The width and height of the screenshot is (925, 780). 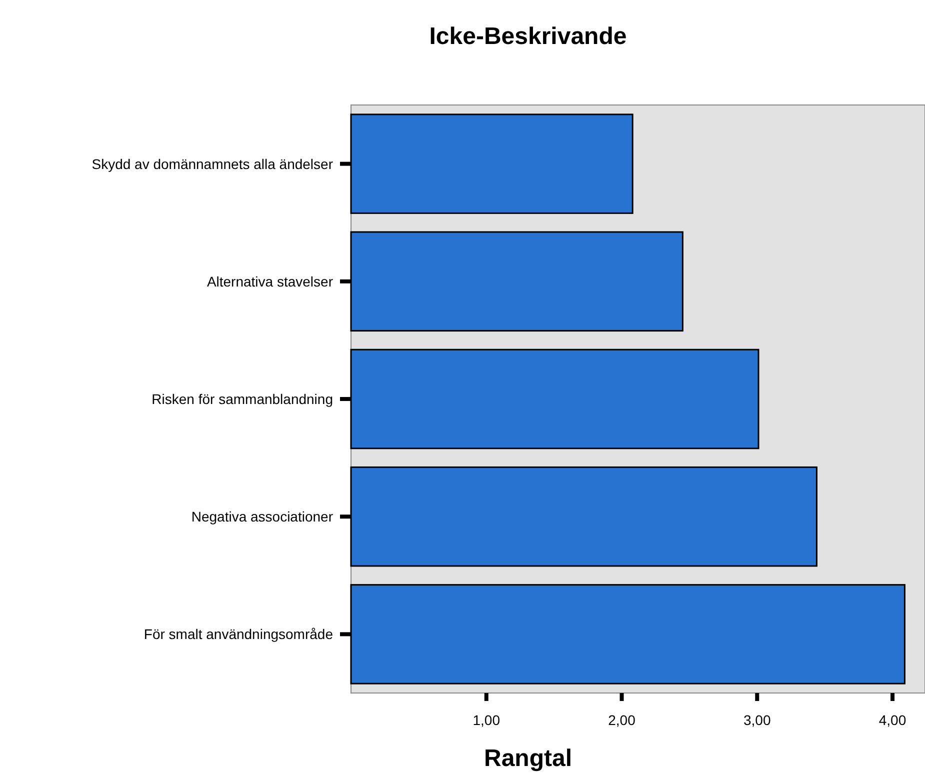 What do you see at coordinates (757, 720) in the screenshot?
I see `x-tick-label: 3,00` at bounding box center [757, 720].